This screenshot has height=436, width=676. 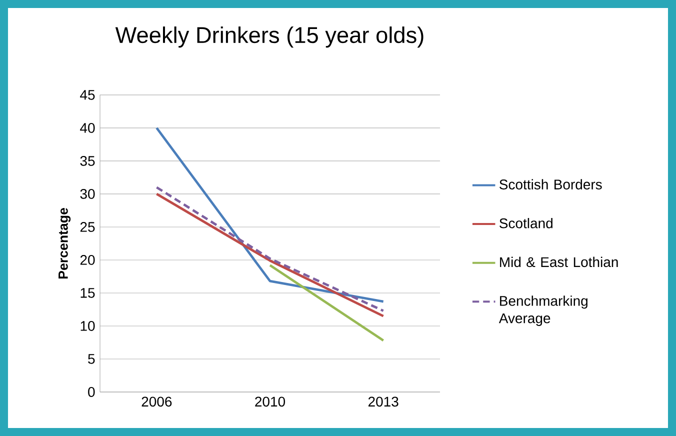 I want to click on y-tick-label: 30, so click(x=87, y=194).